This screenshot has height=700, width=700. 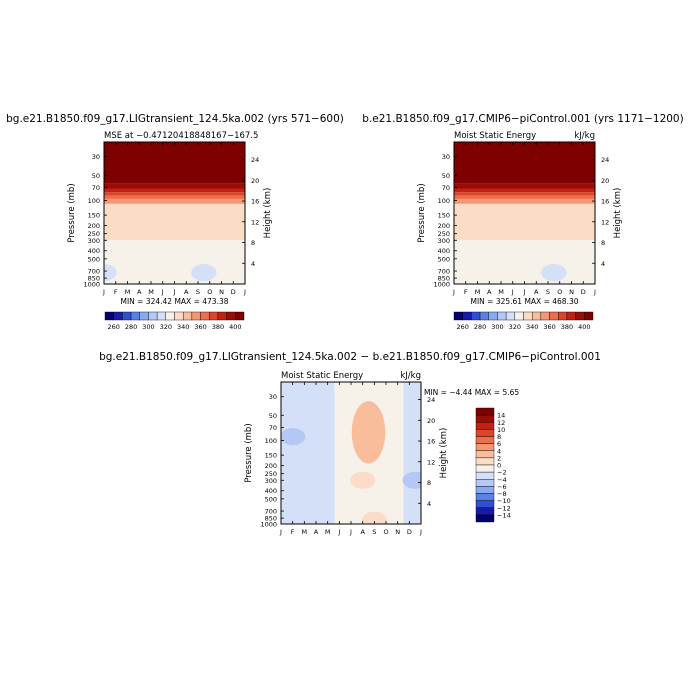 I want to click on y-tick-label: 1000, so click(x=268, y=525).